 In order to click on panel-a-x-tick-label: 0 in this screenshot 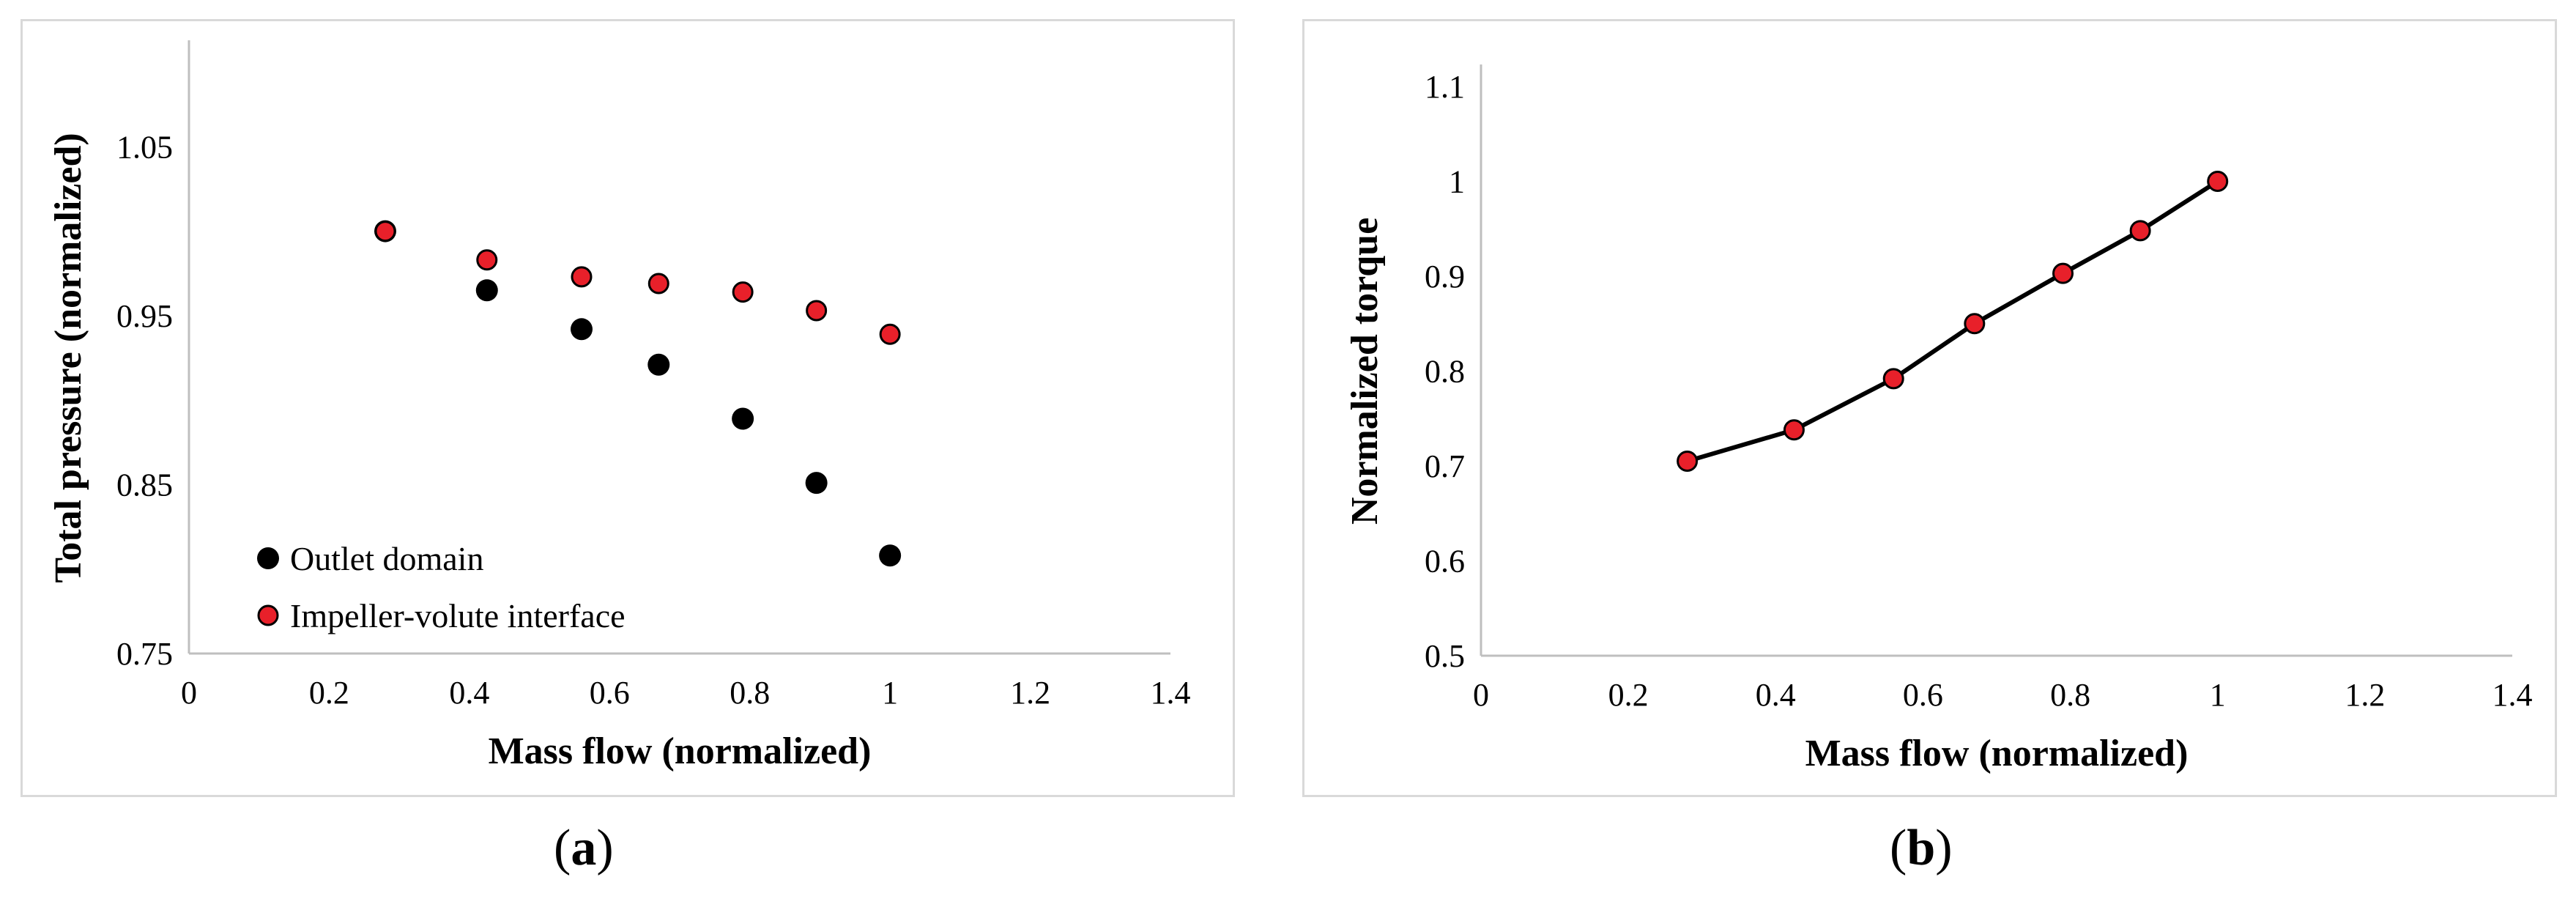, I will do `click(189, 693)`.